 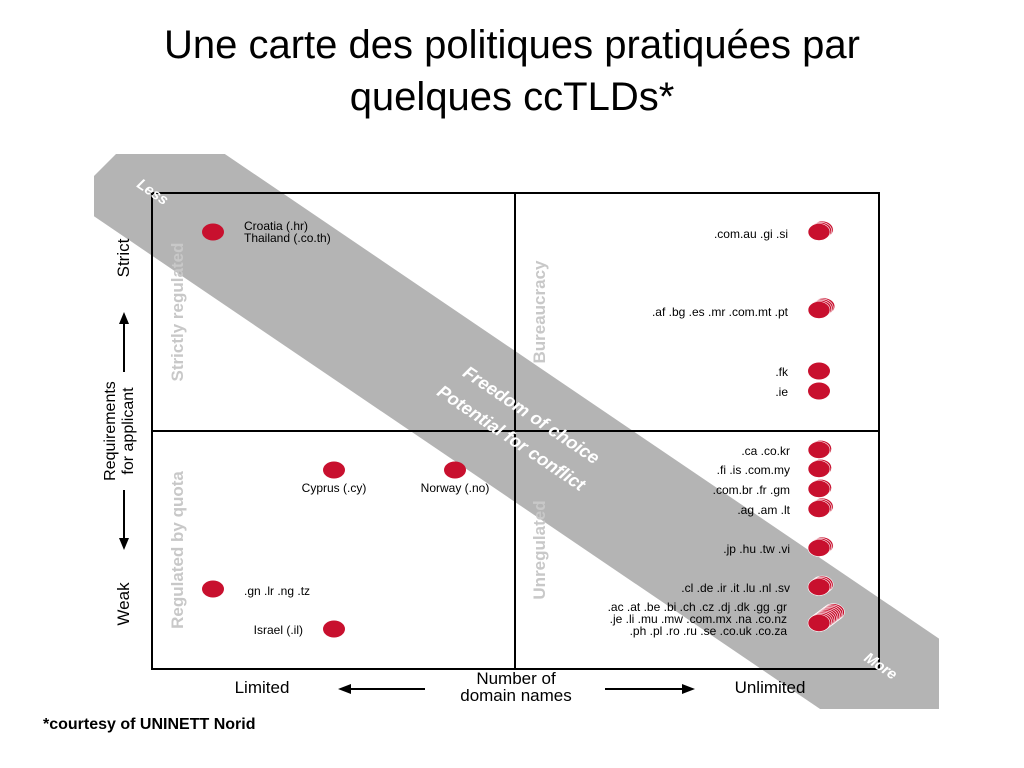 I want to click on cctld-label: .cl .de .ir .it .lu .nl .sv, so click(x=735, y=588).